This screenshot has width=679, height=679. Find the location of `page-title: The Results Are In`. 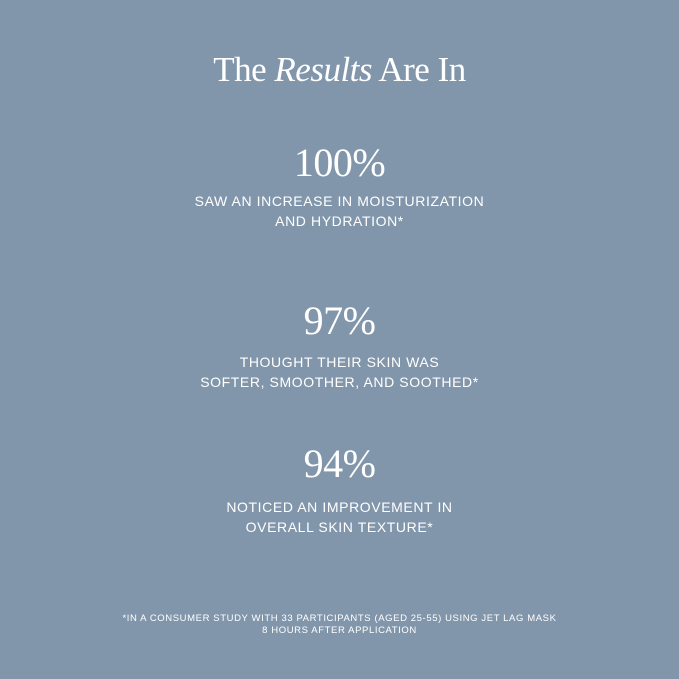

page-title: The Results Are In is located at coordinates (339, 70).